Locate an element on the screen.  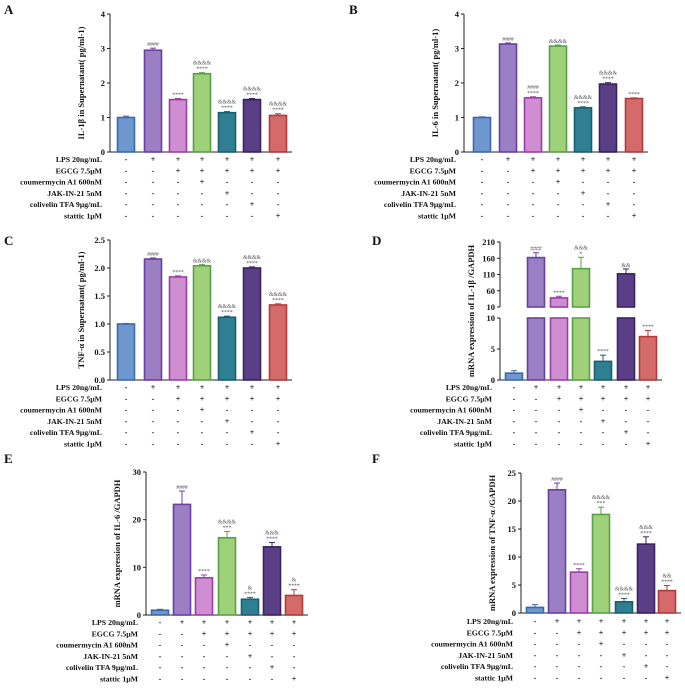
bars: ####****&&&&****&&&&****&&&&****&&&&**** is located at coordinates (202, 97).